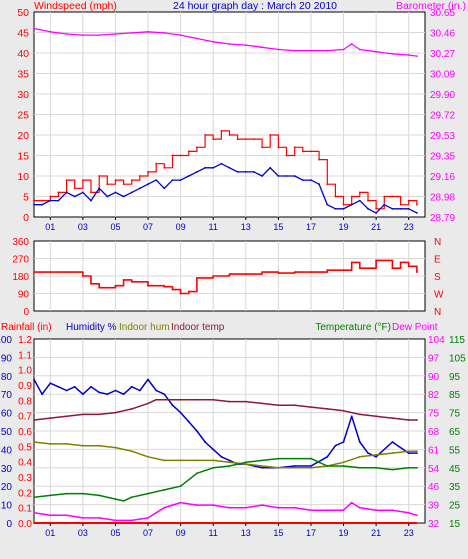 This screenshot has height=559, width=468. What do you see at coordinates (198, 327) in the screenshot?
I see `indoor-temp-label: Indoor temp` at bounding box center [198, 327].